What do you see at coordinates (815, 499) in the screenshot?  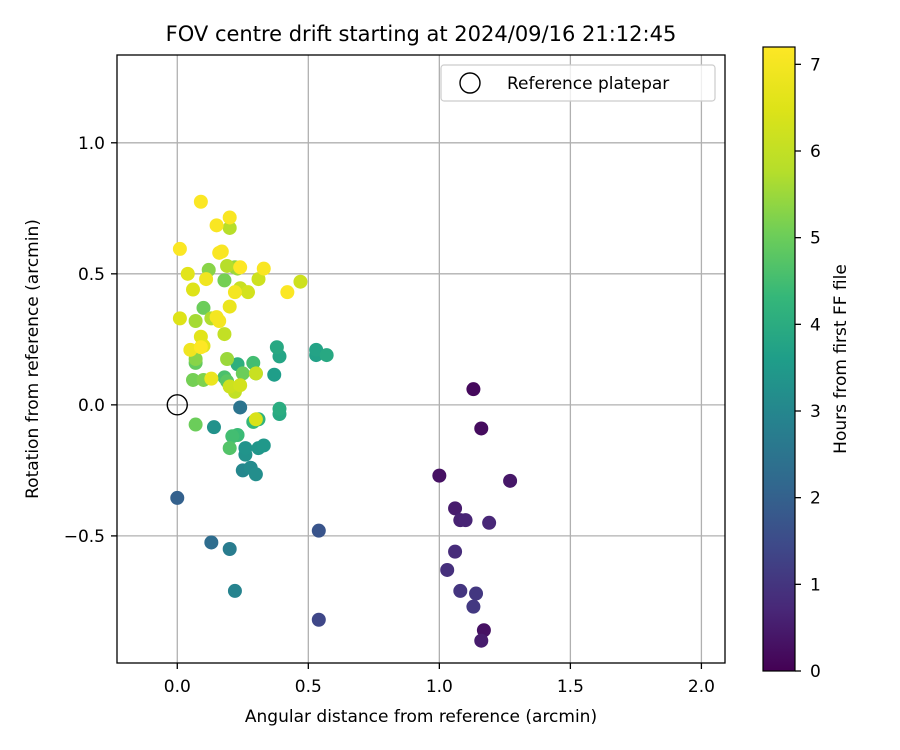 I see `colorbar-tick-label: 2` at bounding box center [815, 499].